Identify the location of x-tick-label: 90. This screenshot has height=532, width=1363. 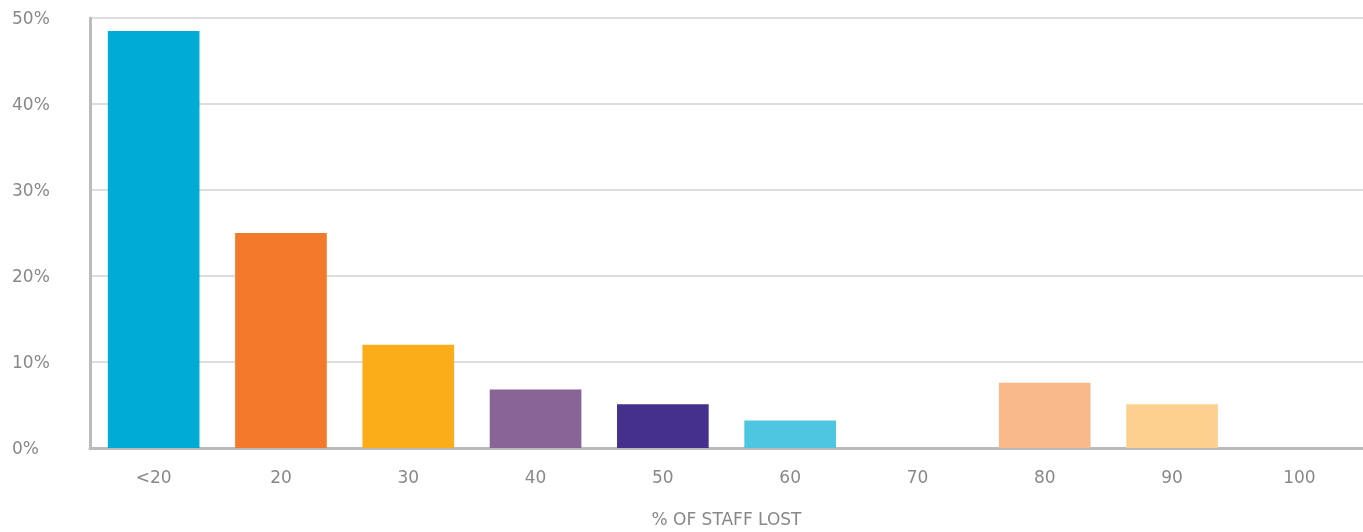
(1172, 476).